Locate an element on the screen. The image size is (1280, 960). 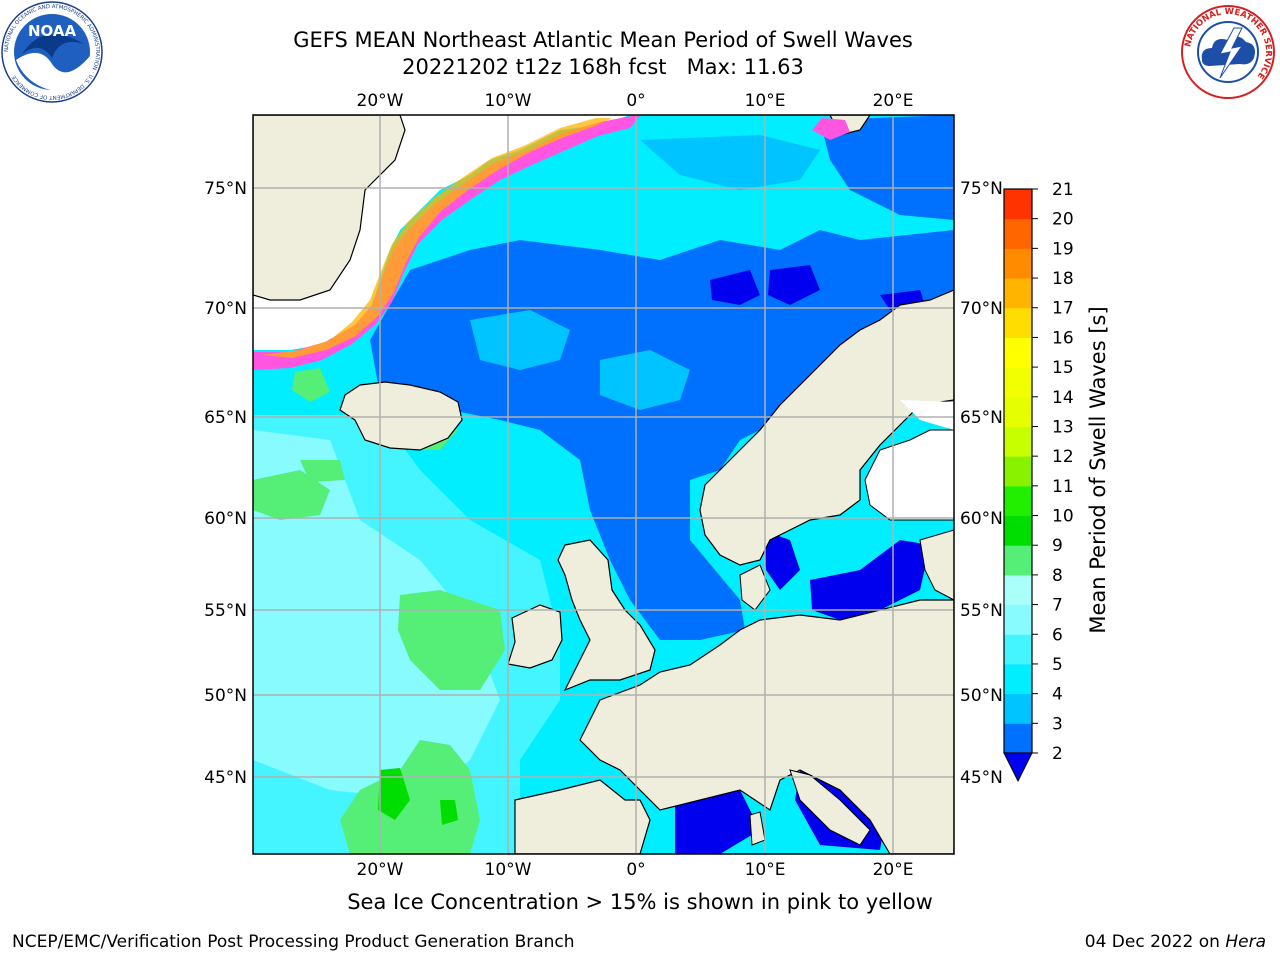
colorbar-tick-label: 9 is located at coordinates (1057, 546).